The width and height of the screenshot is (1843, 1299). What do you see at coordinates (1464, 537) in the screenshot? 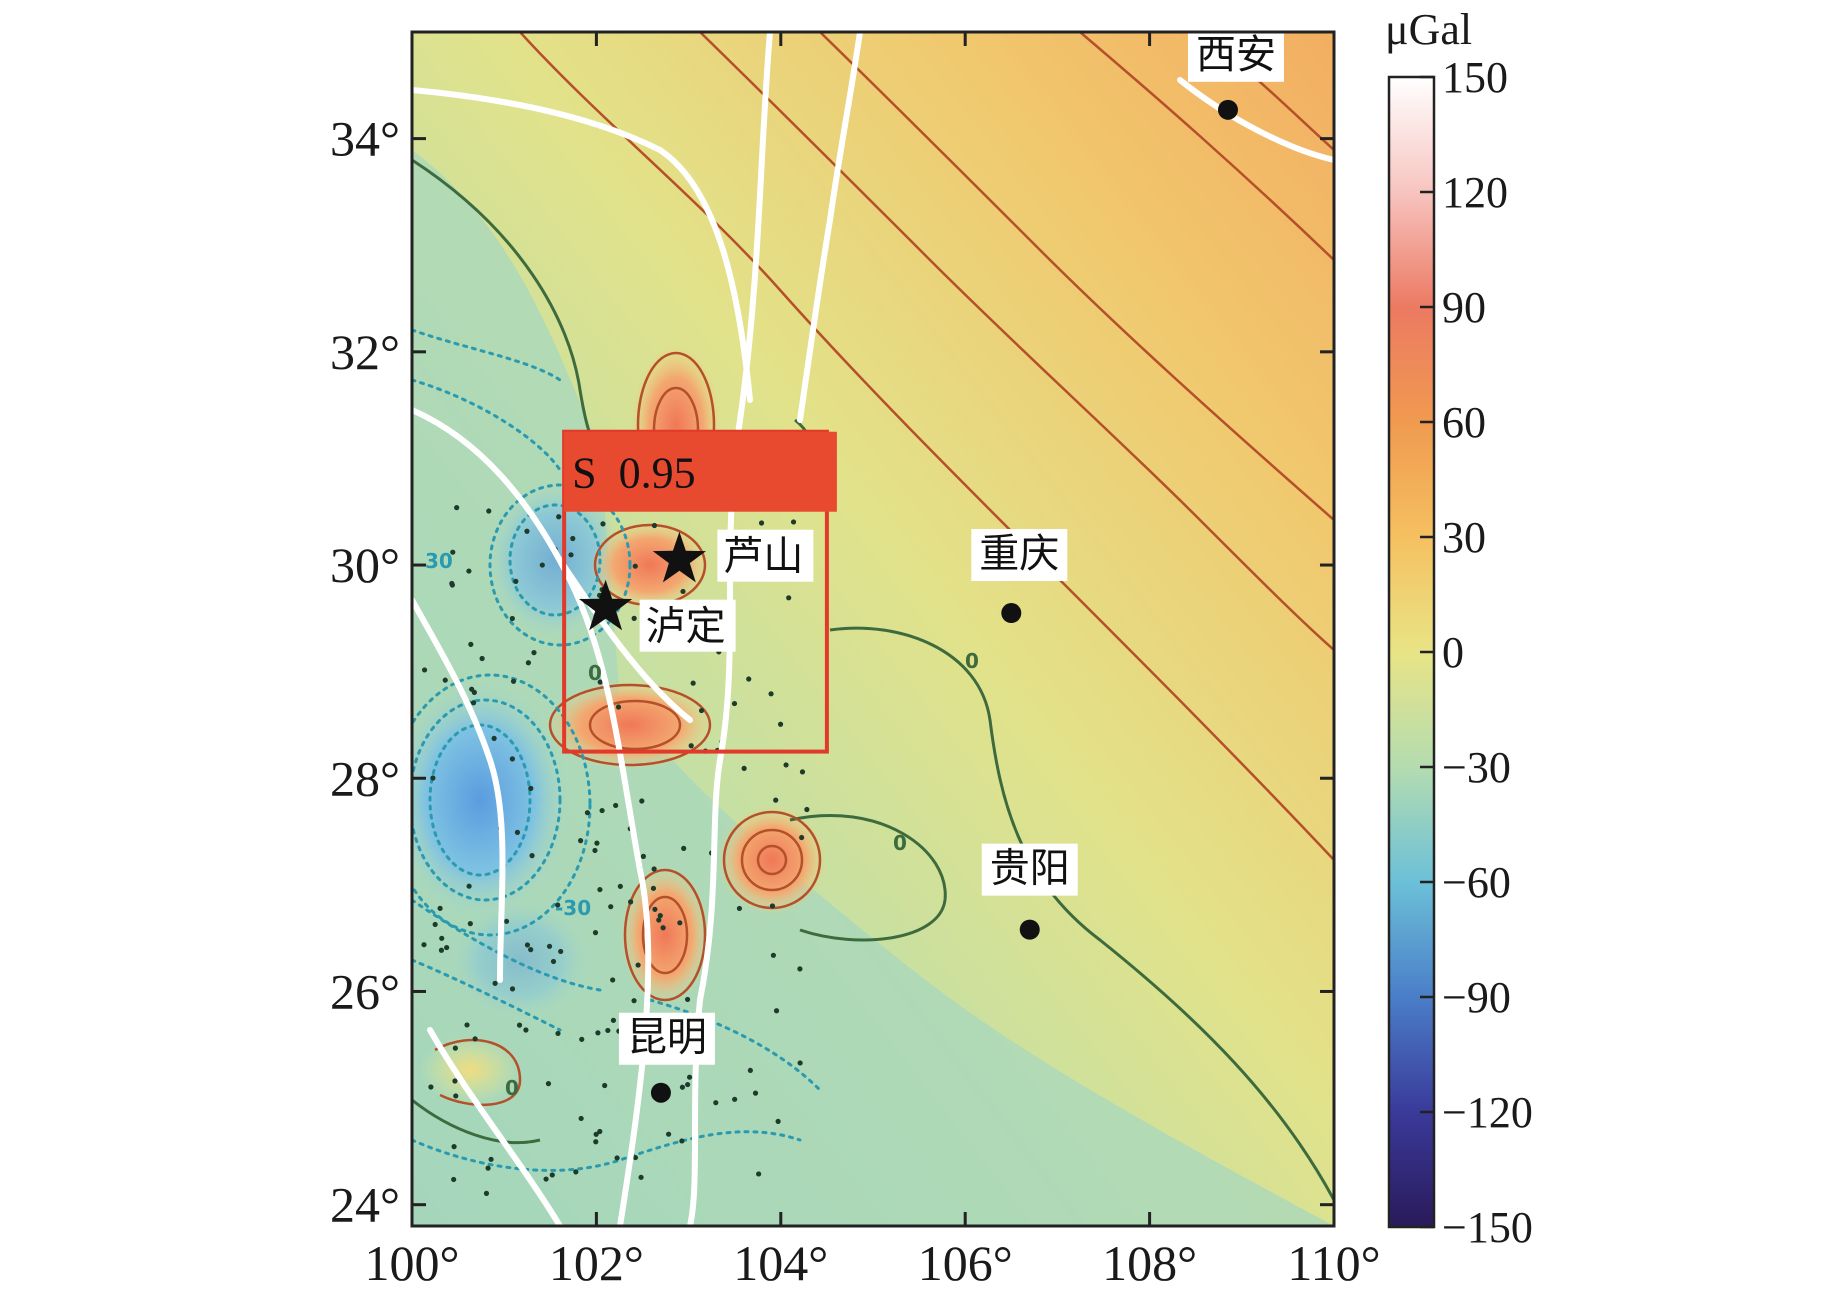
I see `colorbar-tick-label: 30` at bounding box center [1464, 537].